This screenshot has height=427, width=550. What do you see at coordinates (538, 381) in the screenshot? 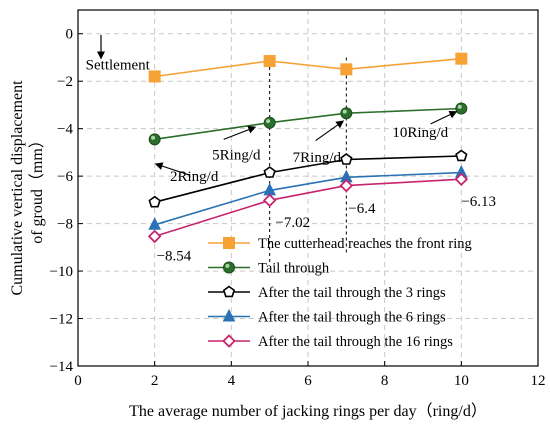
I see `x-tick-label: 12` at bounding box center [538, 381].